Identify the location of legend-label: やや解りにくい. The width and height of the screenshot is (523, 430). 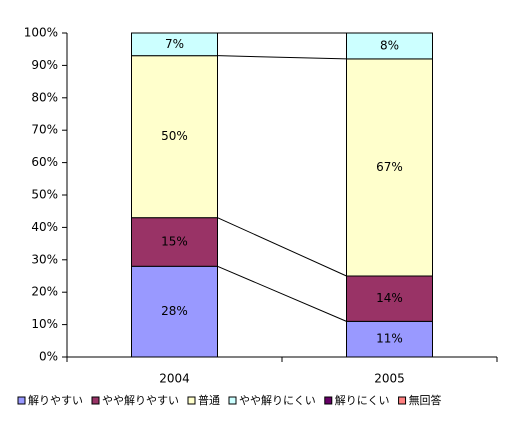
(277, 400).